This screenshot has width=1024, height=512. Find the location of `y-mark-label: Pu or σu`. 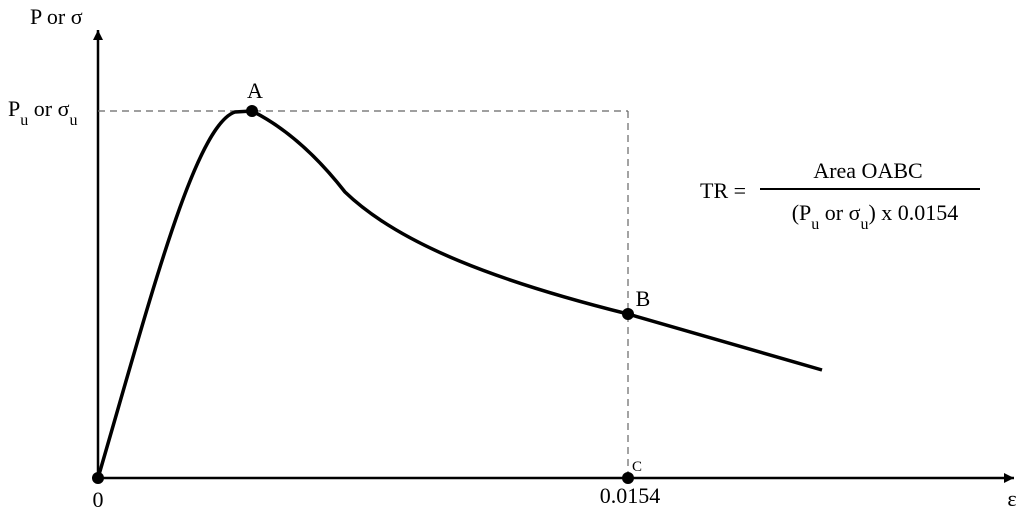

y-mark-label: Pu or σu is located at coordinates (42, 112).